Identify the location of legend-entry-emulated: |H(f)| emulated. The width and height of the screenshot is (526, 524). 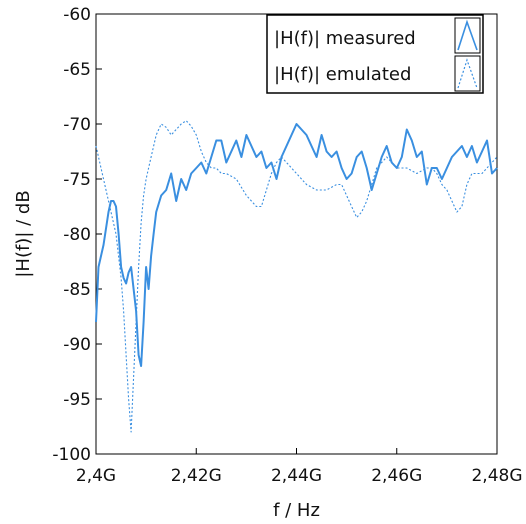
(342, 74).